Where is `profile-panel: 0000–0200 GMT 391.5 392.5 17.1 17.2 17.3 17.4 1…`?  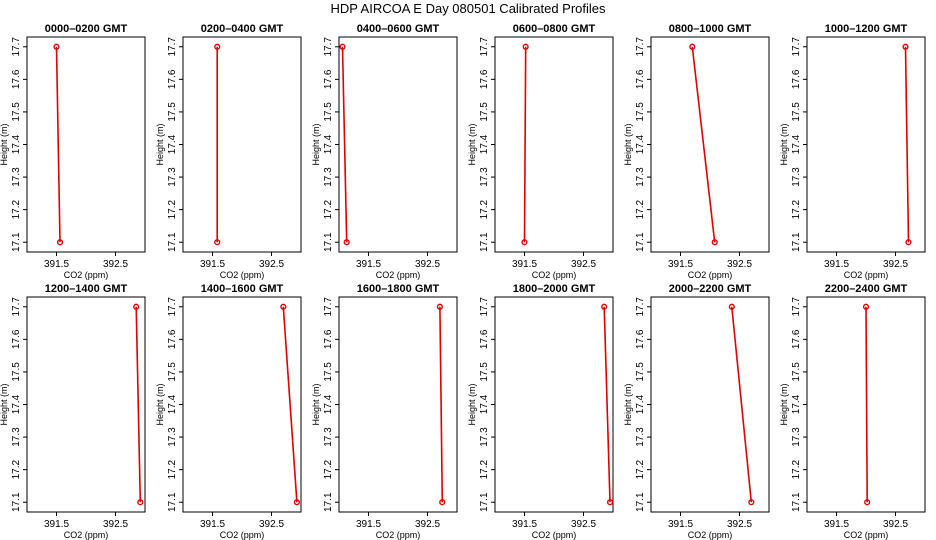
profile-panel: 0000–0200 GMT 391.5 392.5 17.1 17.2 17.3 17.4 1… is located at coordinates (73, 151).